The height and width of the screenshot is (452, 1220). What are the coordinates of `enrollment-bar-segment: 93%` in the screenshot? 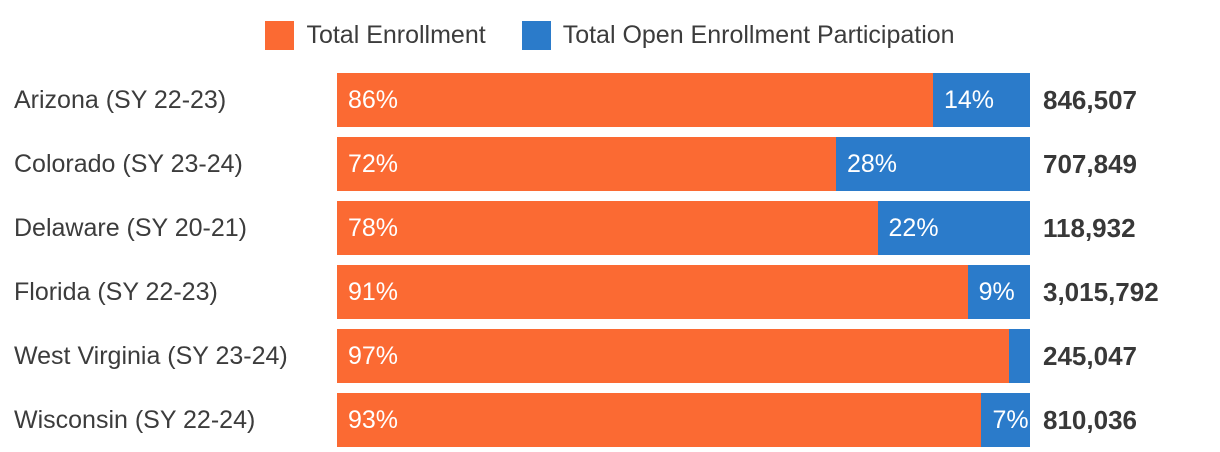 It's located at (659, 420).